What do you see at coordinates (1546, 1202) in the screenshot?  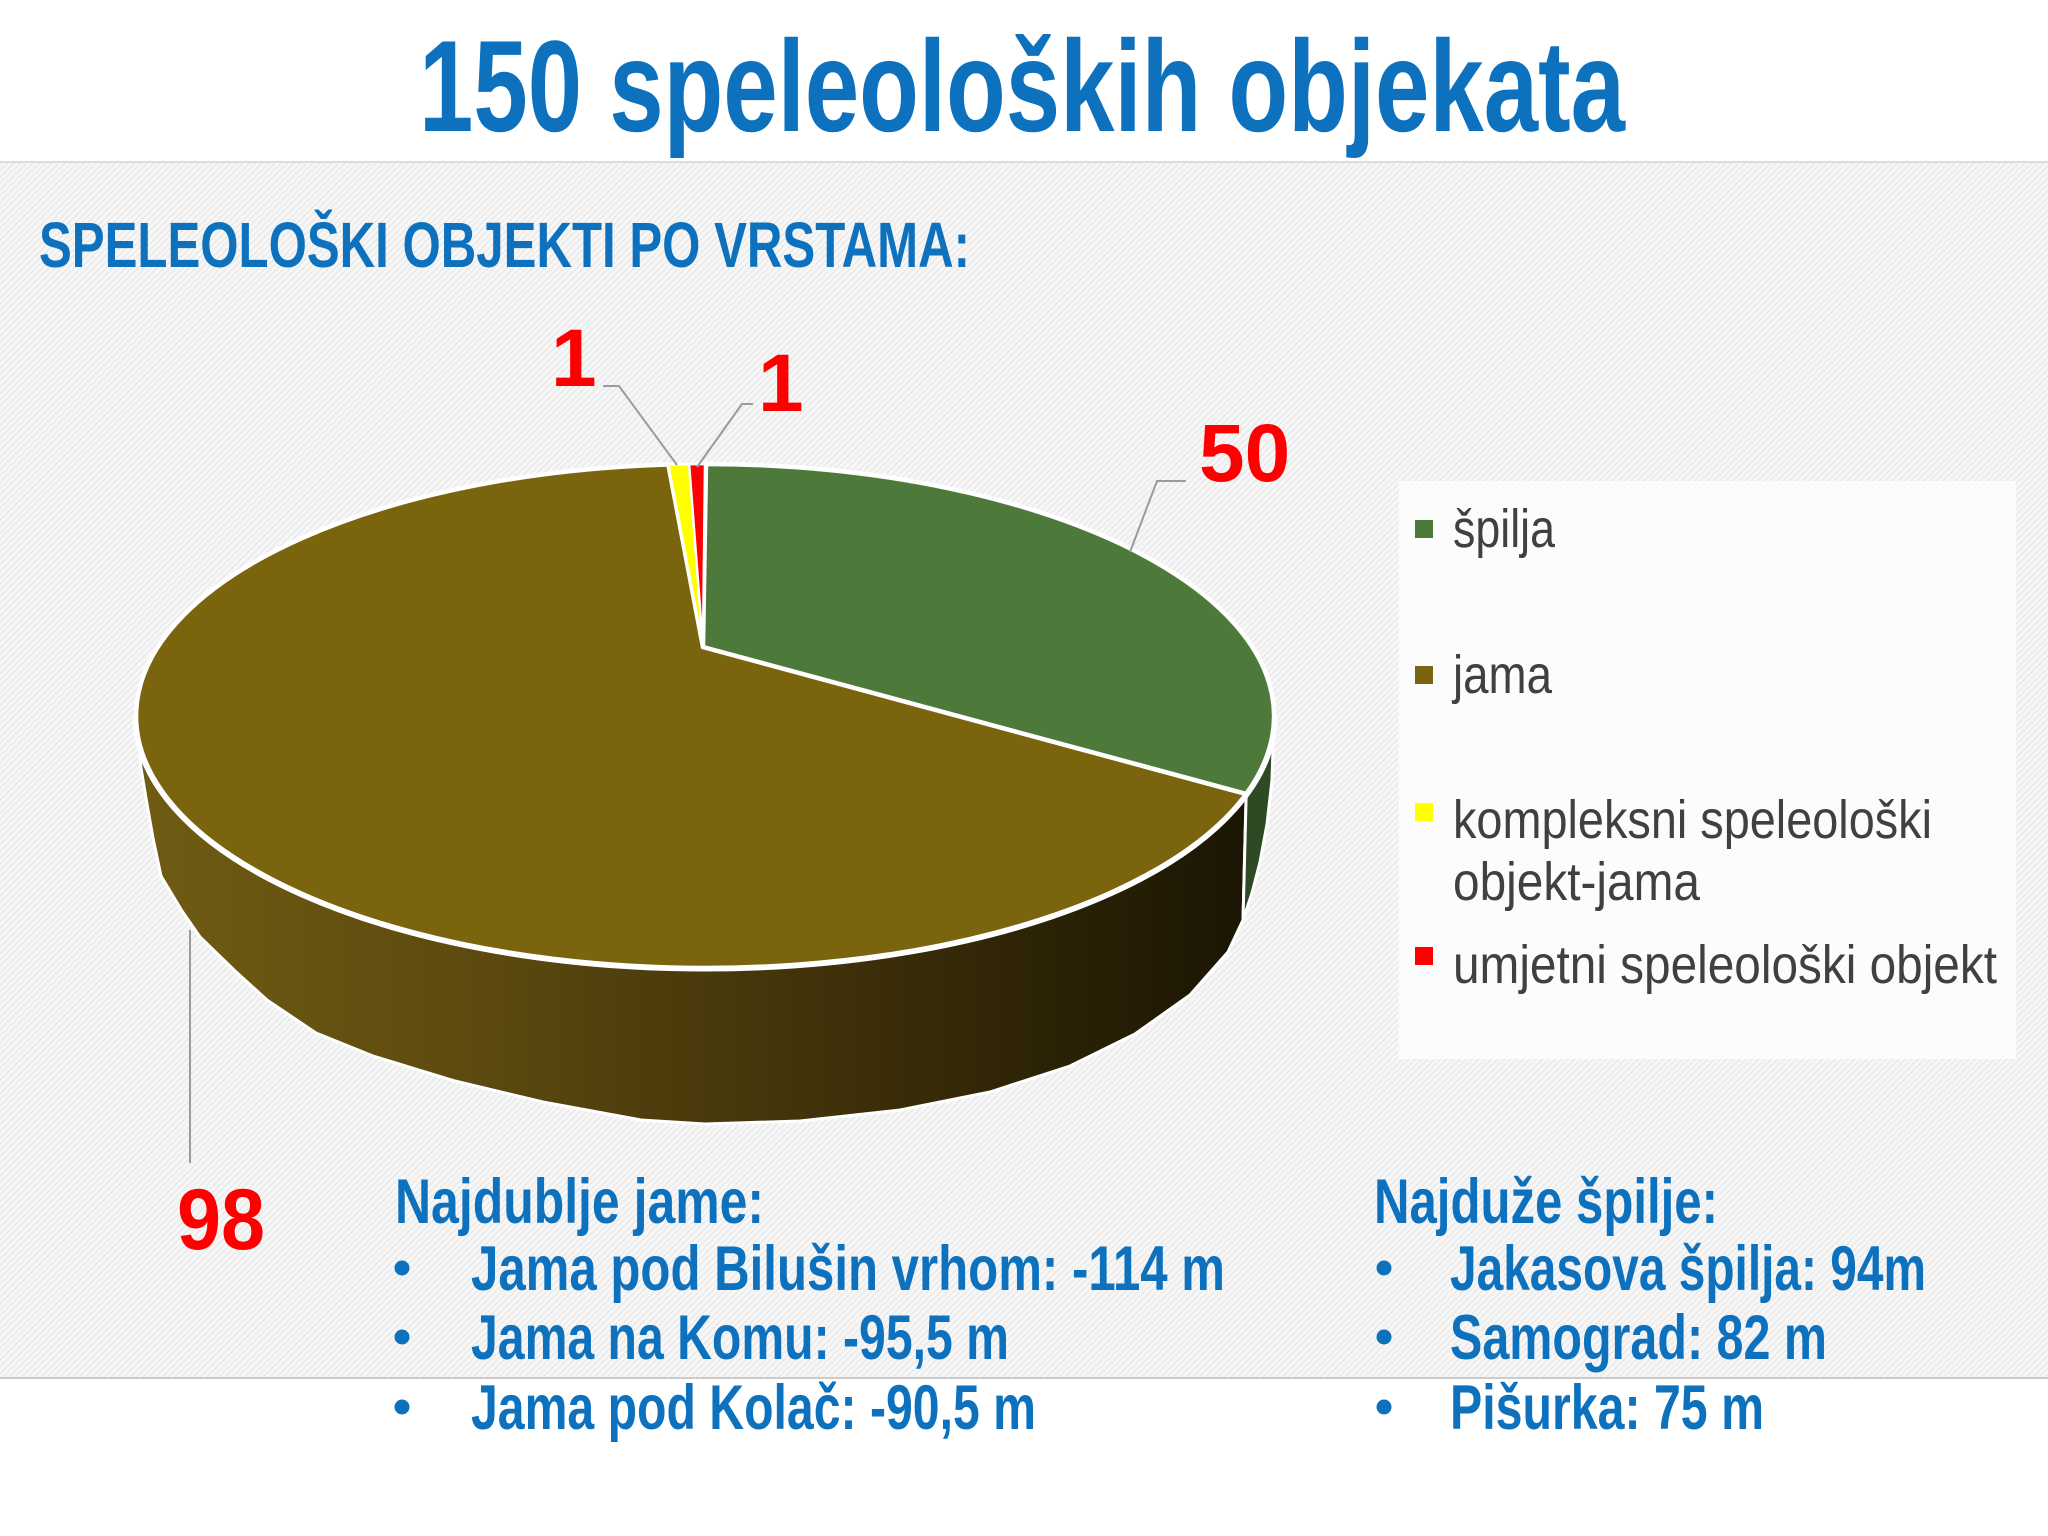 I see `svg-text: Najduže špilje:` at bounding box center [1546, 1202].